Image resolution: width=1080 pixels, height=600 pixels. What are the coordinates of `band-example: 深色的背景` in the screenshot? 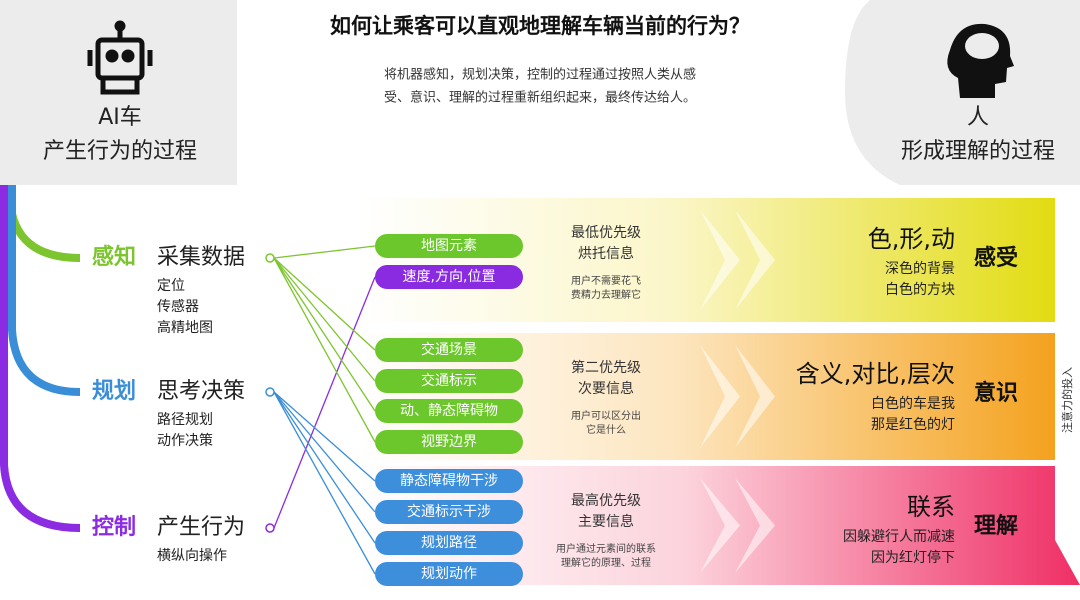 It's located at (920, 268).